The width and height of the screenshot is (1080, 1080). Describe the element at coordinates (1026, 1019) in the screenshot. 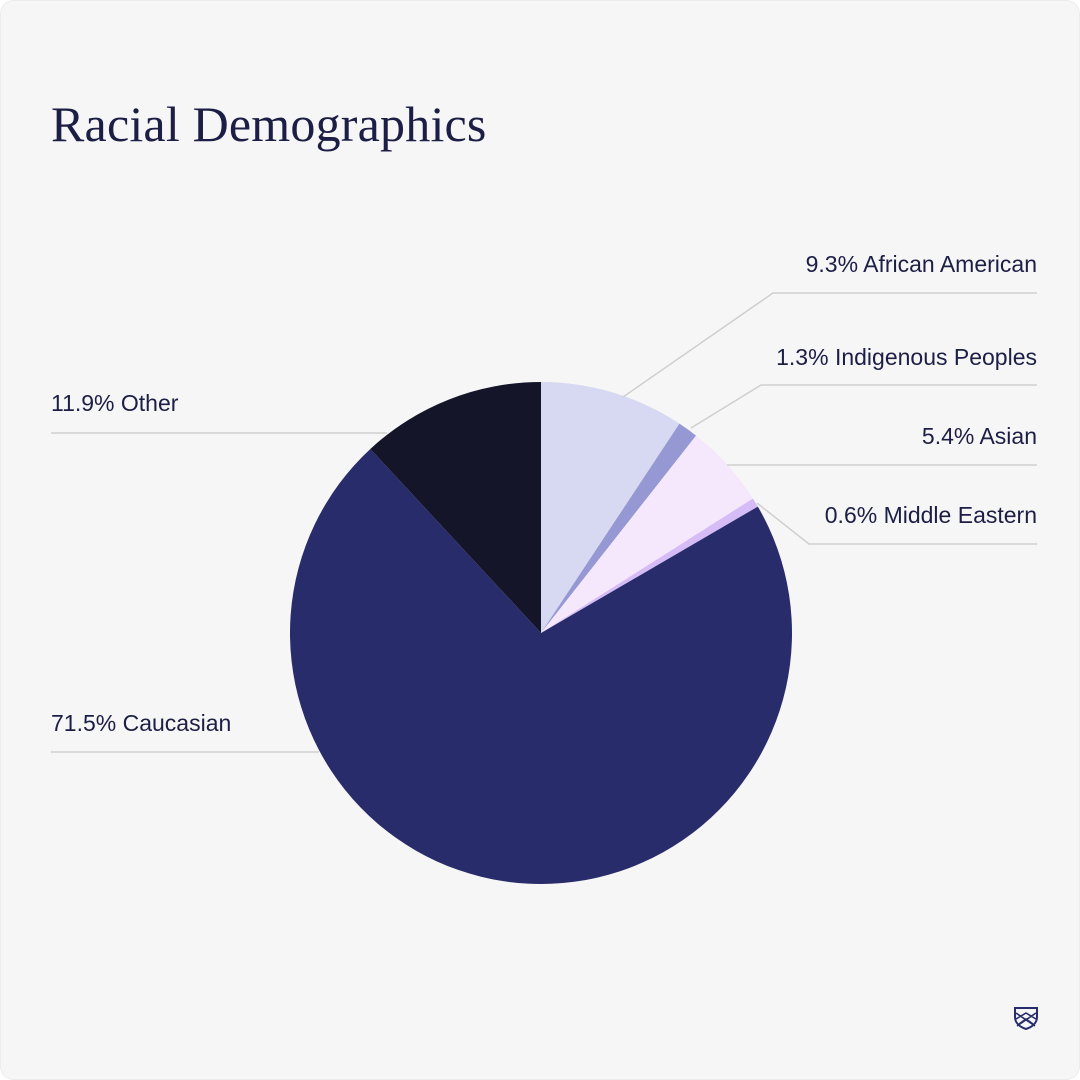

I see `shield-crest-icon` at that location.